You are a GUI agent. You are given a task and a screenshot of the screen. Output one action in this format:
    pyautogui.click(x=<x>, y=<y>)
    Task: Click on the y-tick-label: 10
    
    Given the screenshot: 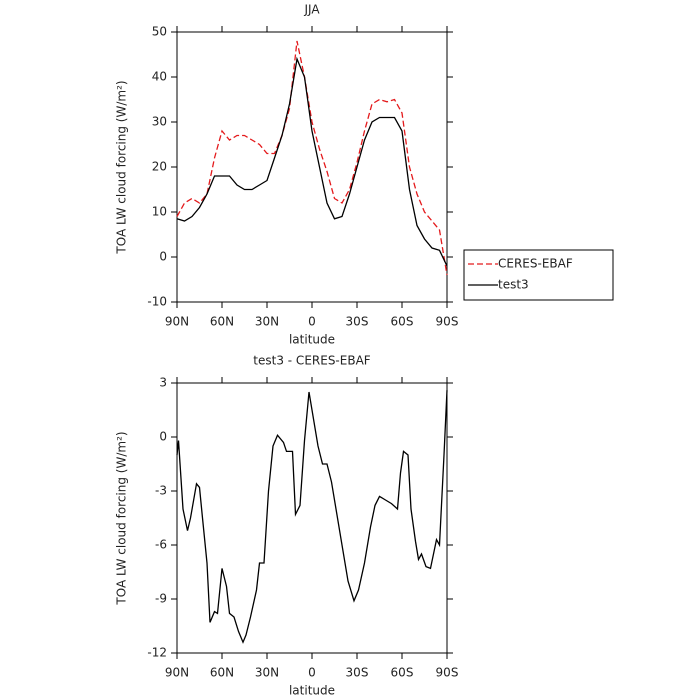 What is the action you would take?
    pyautogui.click(x=159, y=212)
    